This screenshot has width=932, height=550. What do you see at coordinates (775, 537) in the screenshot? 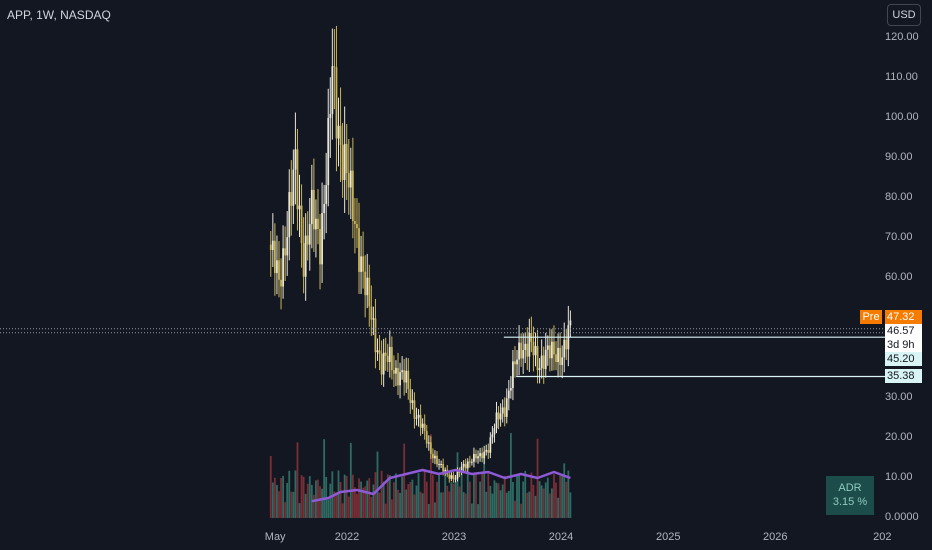
I see `x-tick-label: 2026` at bounding box center [775, 537].